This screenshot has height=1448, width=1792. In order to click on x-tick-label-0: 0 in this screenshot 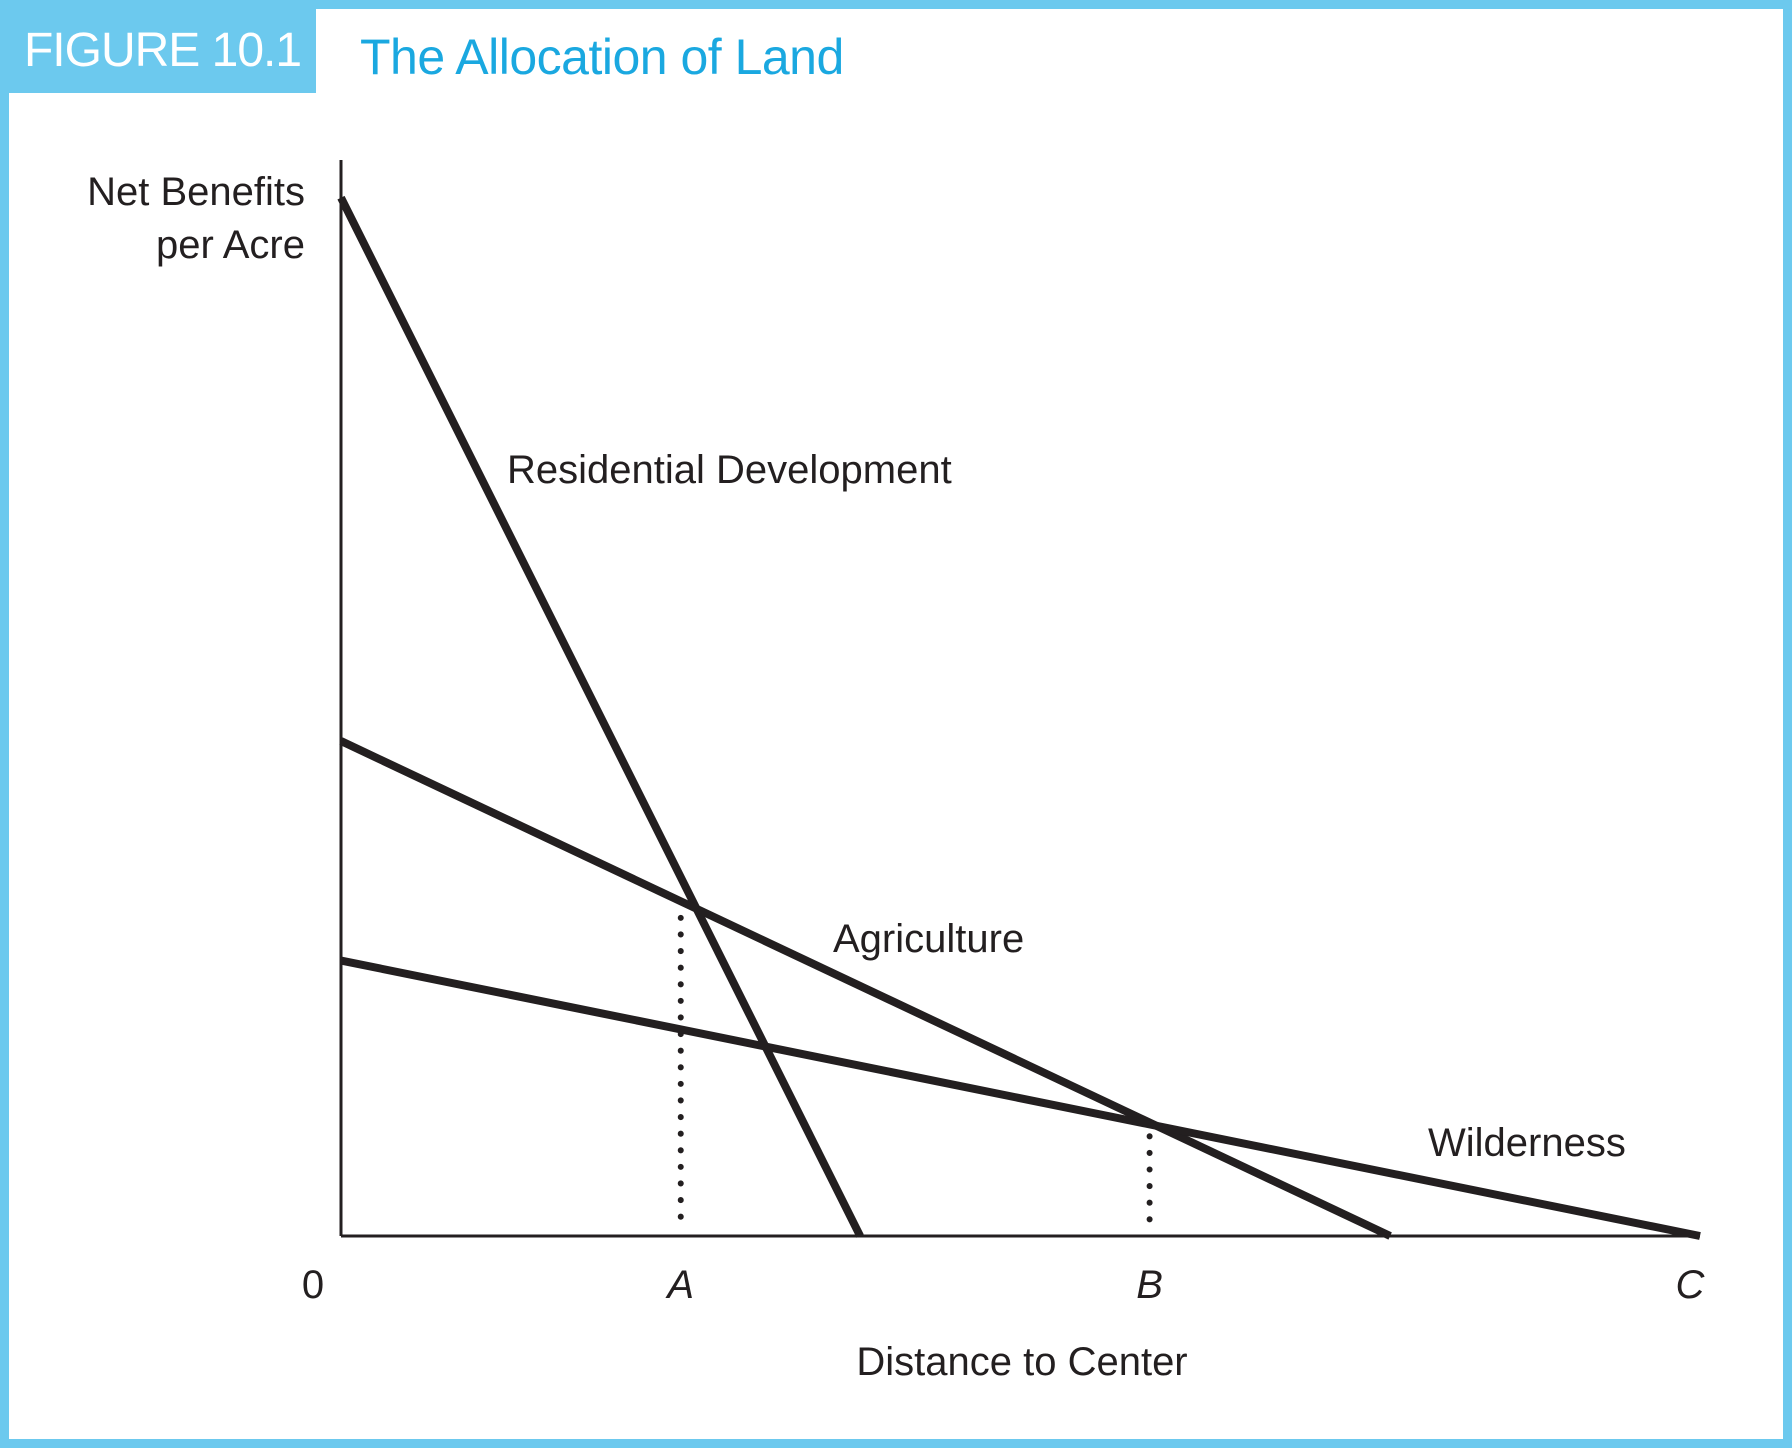, I will do `click(313, 1285)`.